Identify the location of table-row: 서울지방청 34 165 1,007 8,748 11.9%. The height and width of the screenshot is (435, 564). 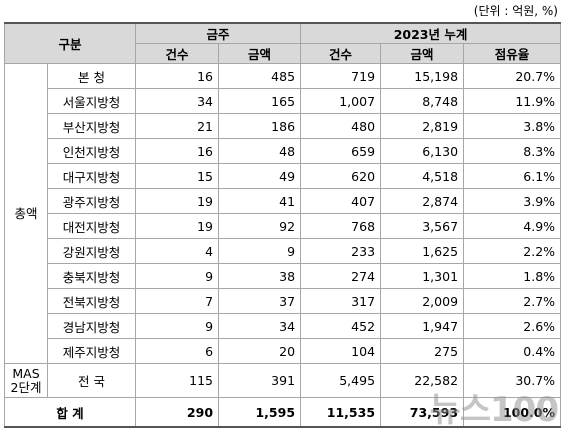
(283, 101).